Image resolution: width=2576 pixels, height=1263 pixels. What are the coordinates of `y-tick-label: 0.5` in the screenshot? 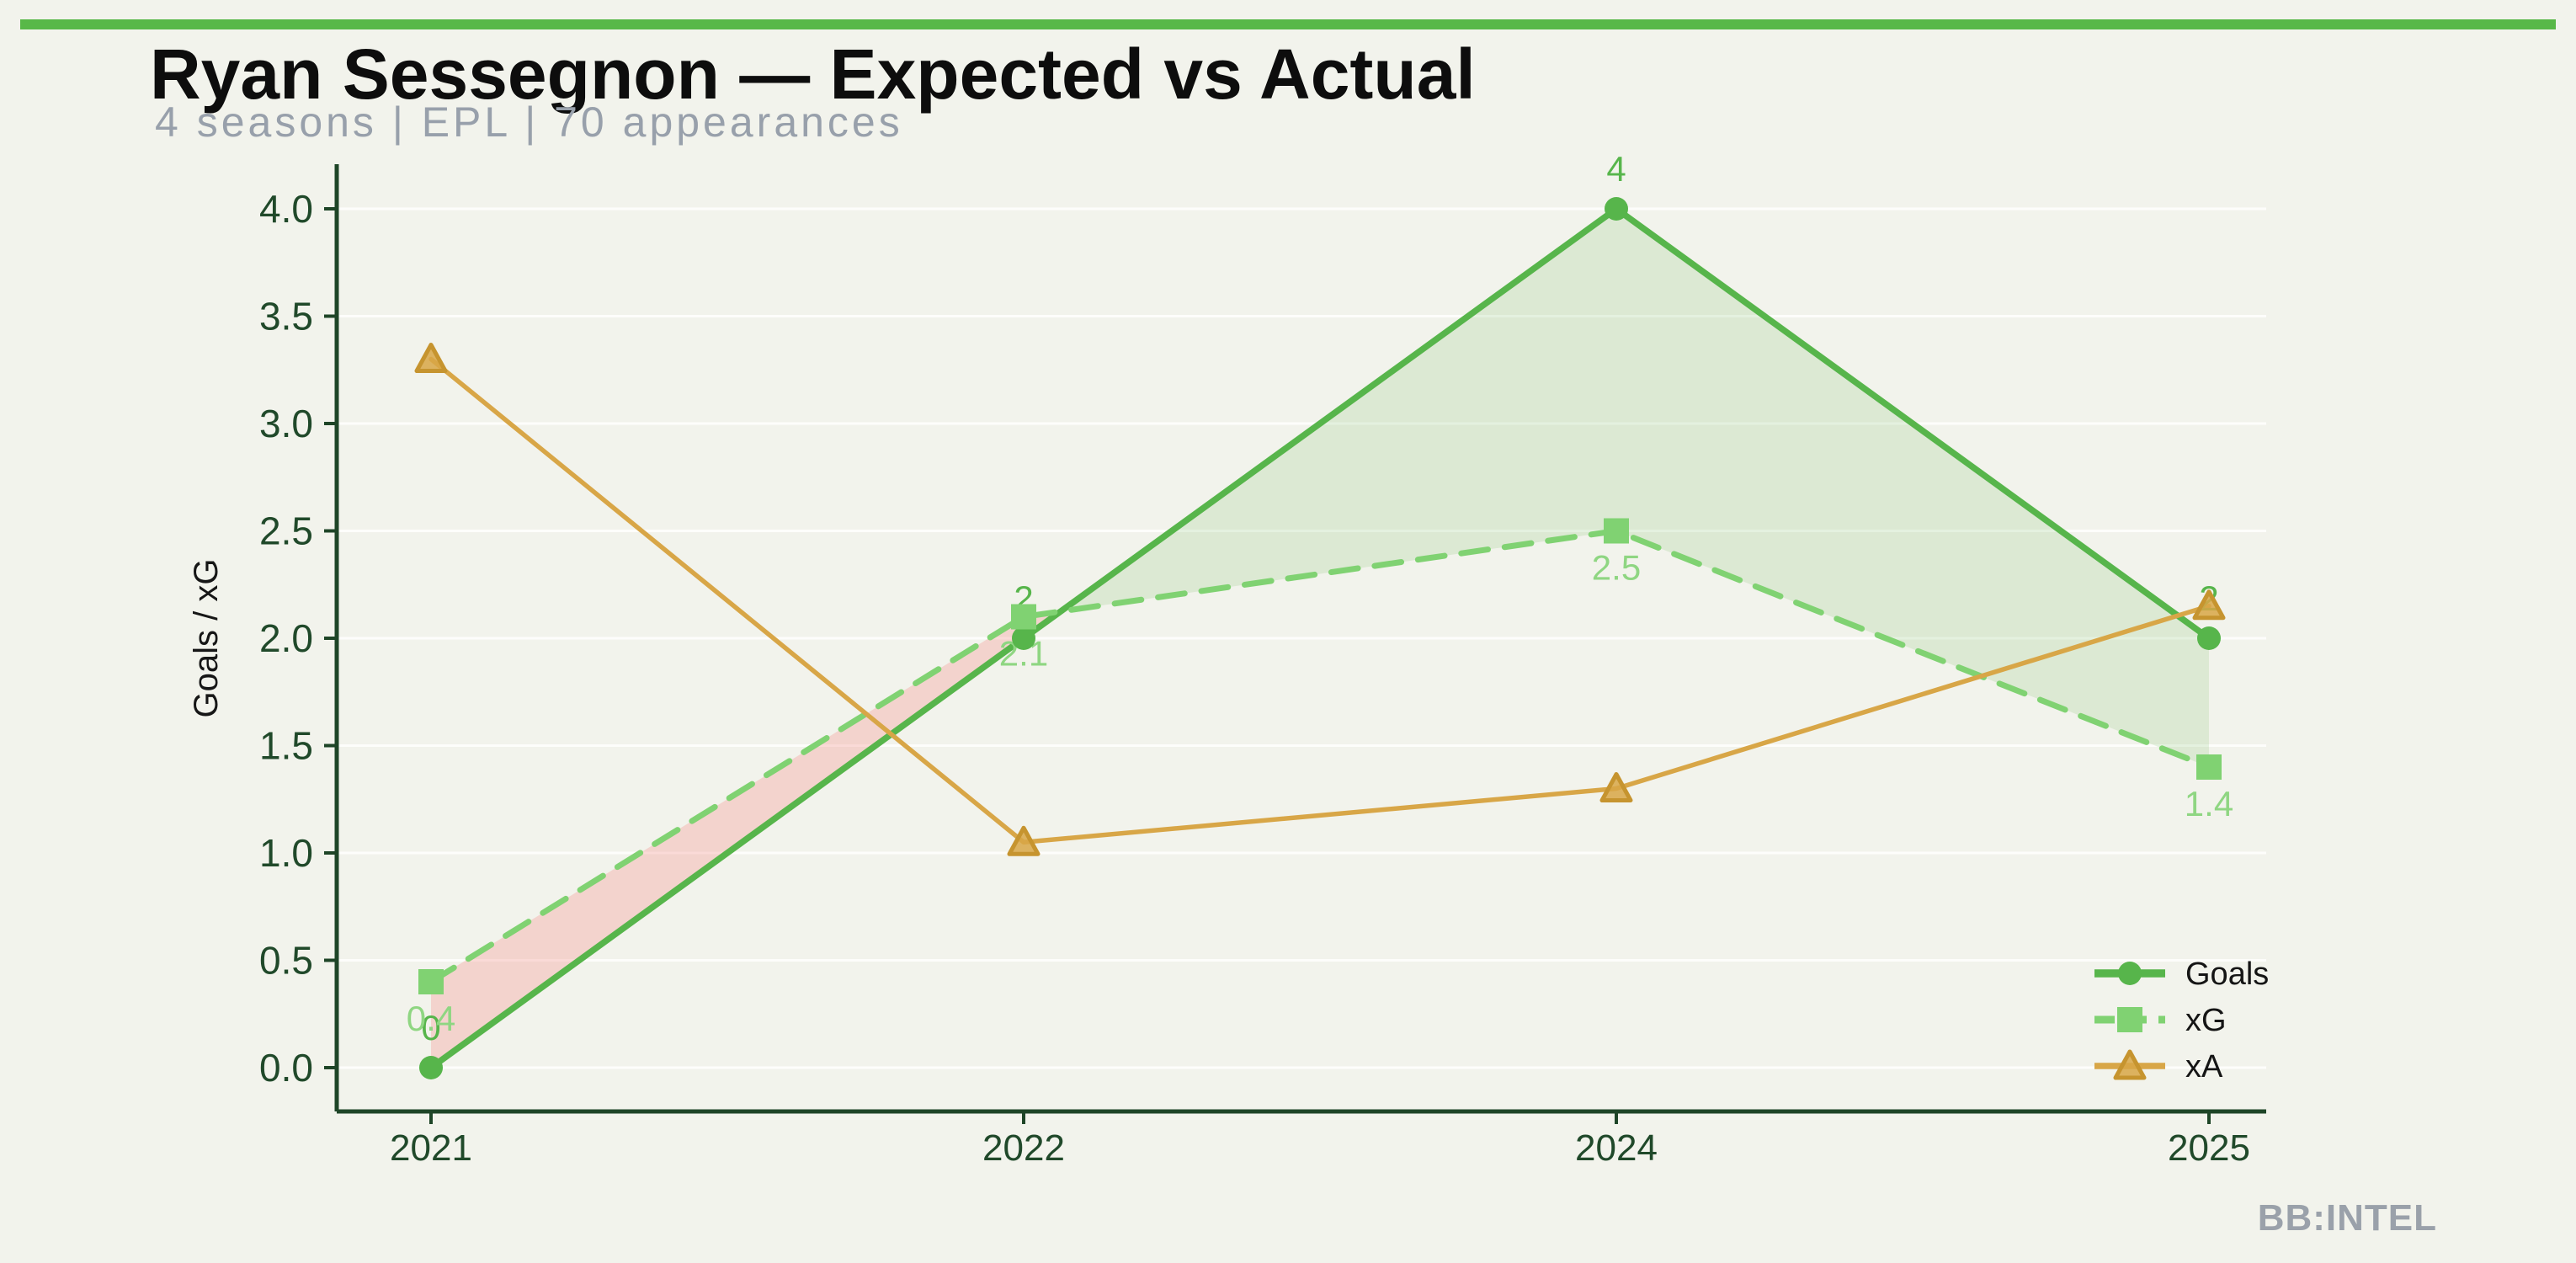 It's located at (286, 961).